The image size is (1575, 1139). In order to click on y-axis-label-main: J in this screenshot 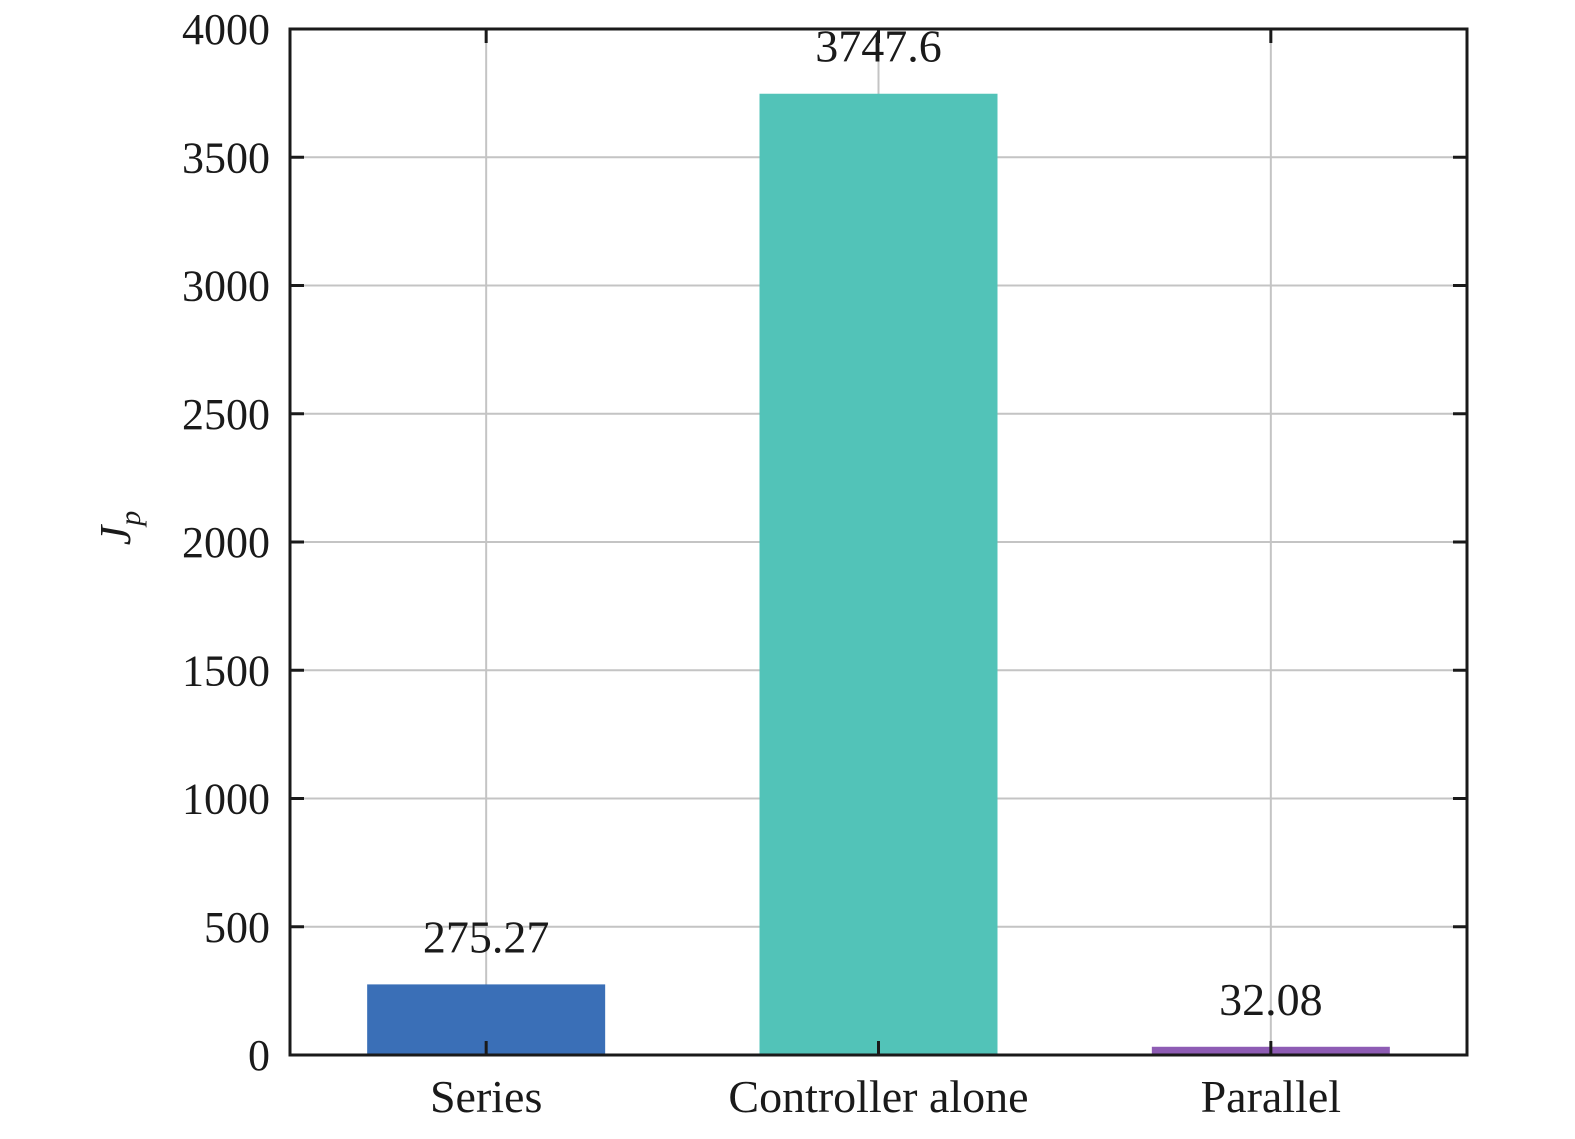, I will do `click(115, 534)`.